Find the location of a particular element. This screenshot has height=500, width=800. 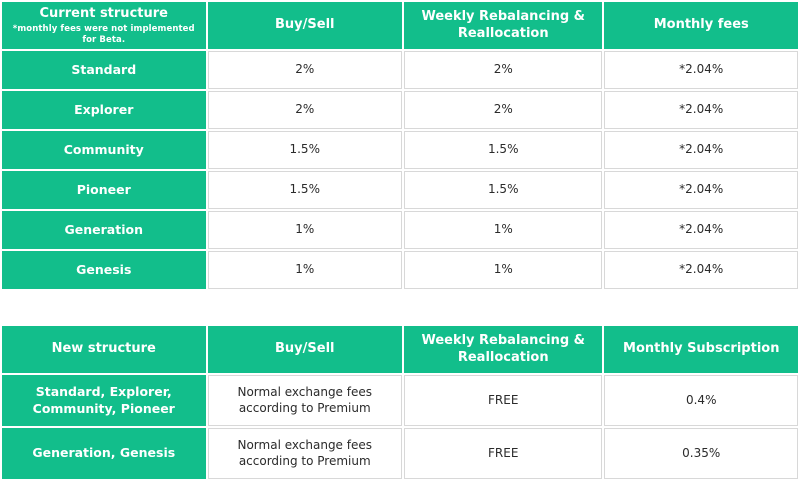

table-title: Current structure is located at coordinates (103, 13).